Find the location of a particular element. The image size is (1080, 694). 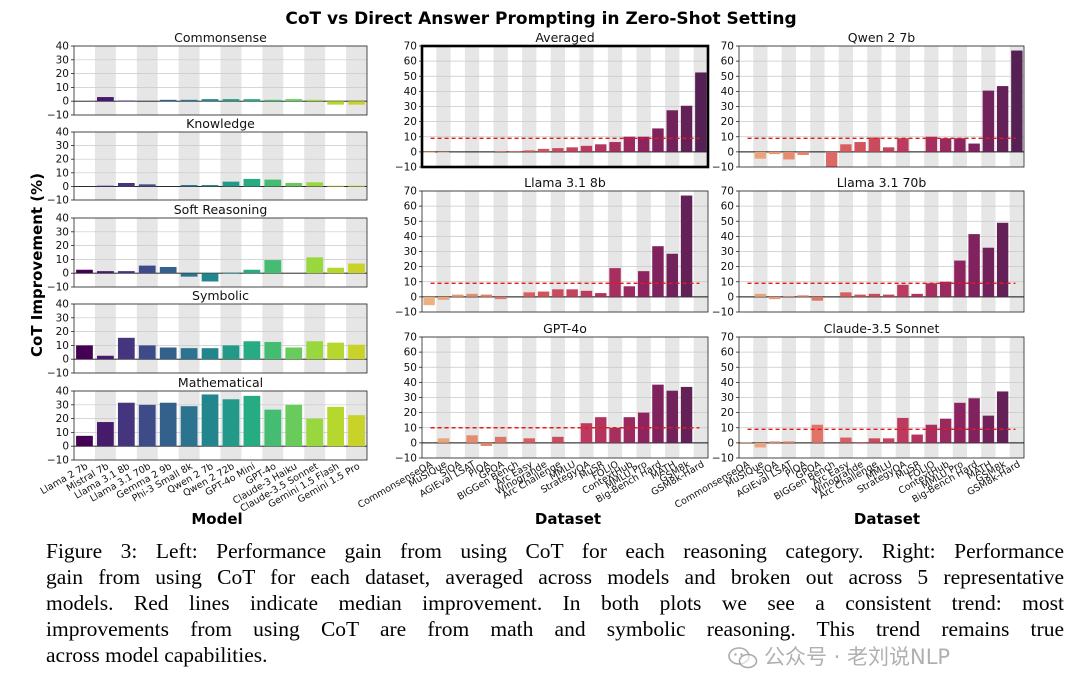

bar-gemini-1-5-flash is located at coordinates (335, 103).